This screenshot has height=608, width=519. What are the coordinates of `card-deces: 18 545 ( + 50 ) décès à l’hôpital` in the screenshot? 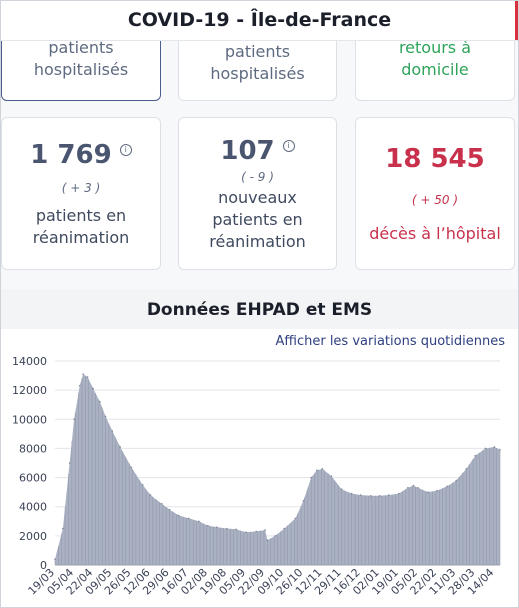 It's located at (435, 193).